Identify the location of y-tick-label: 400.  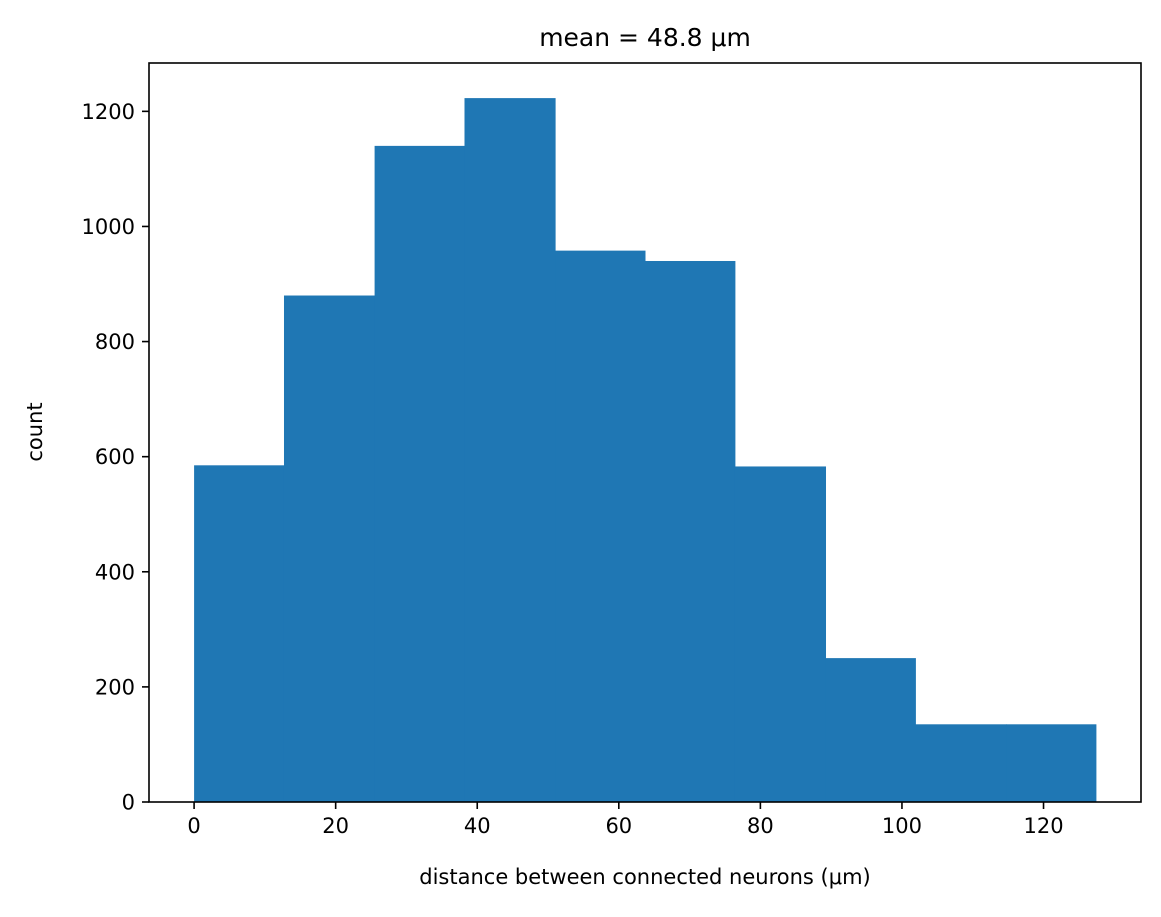
(115, 572).